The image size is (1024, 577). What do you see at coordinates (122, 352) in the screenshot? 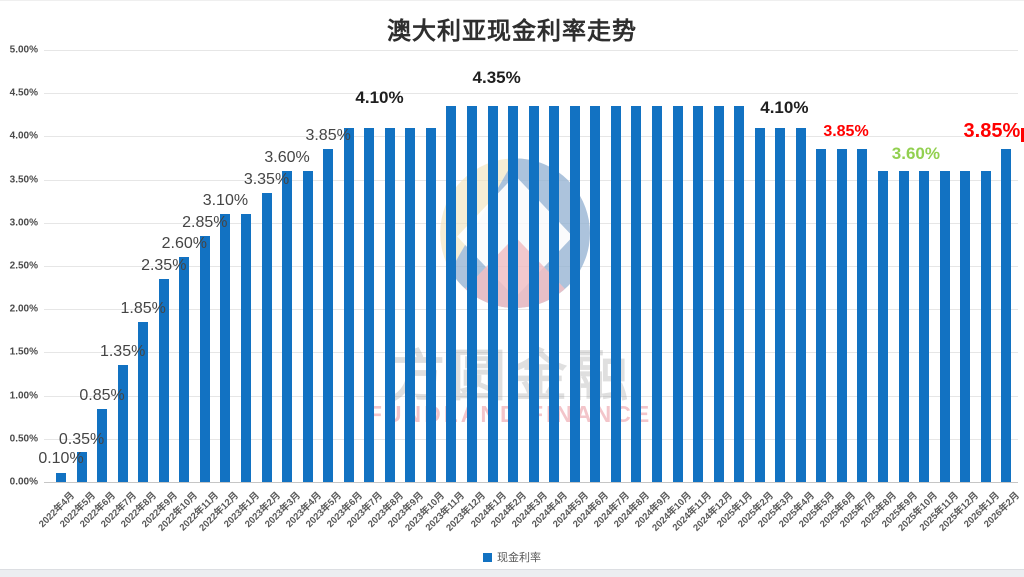
I see `data-label: 1.35%` at bounding box center [122, 352].